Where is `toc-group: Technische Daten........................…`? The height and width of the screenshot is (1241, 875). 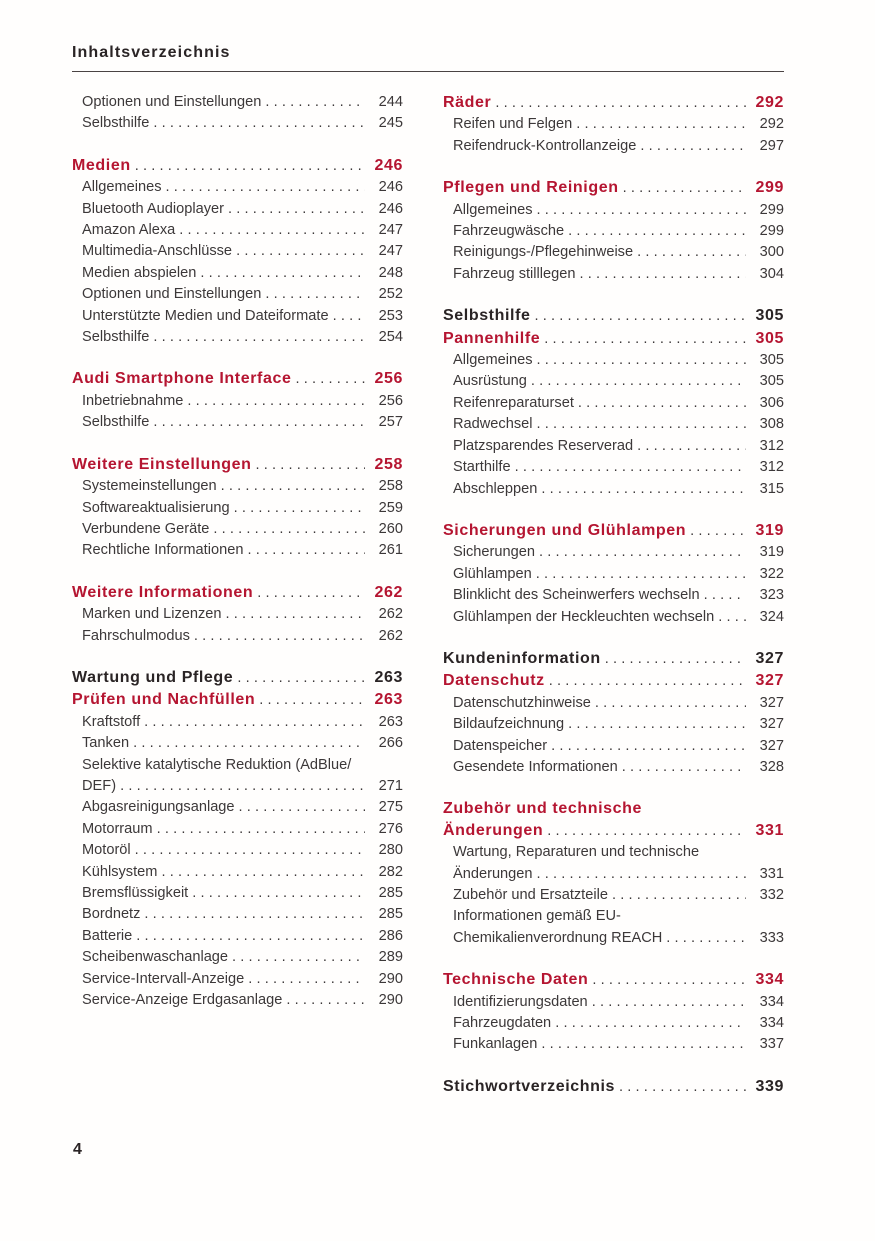 toc-group: Technische Daten........................… is located at coordinates (613, 1012).